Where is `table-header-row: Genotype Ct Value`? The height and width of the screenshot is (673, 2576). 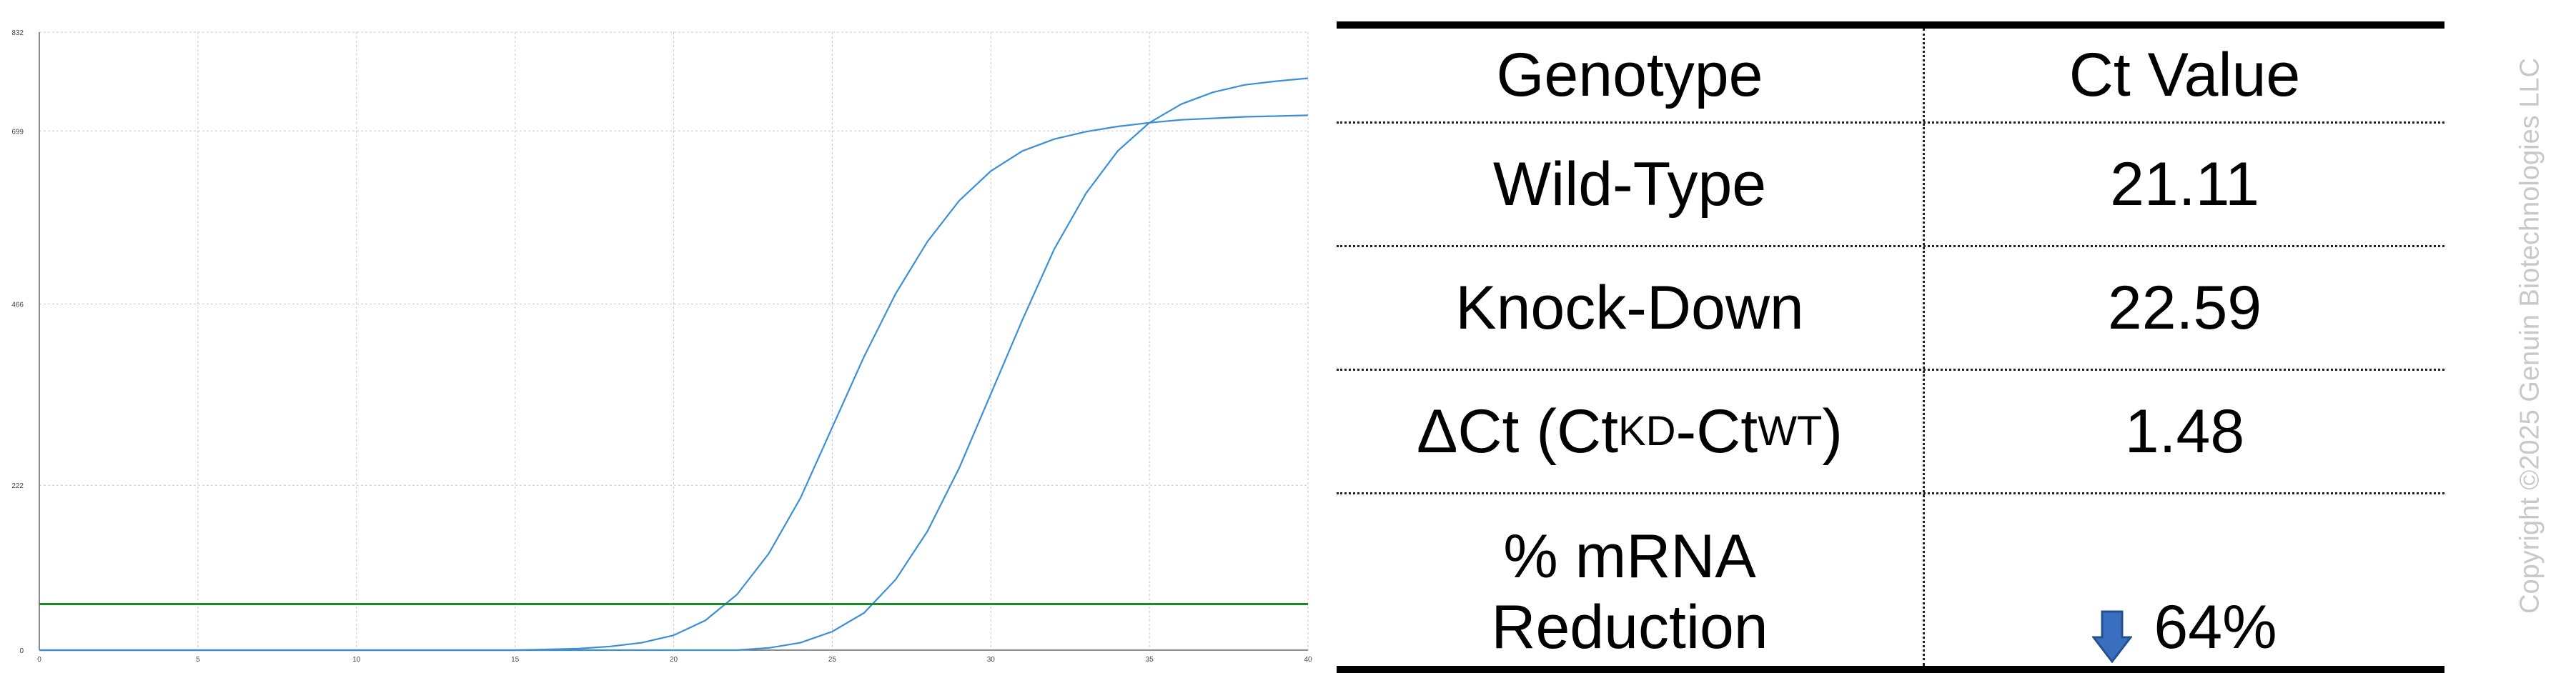 table-header-row: Genotype Ct Value is located at coordinates (1891, 72).